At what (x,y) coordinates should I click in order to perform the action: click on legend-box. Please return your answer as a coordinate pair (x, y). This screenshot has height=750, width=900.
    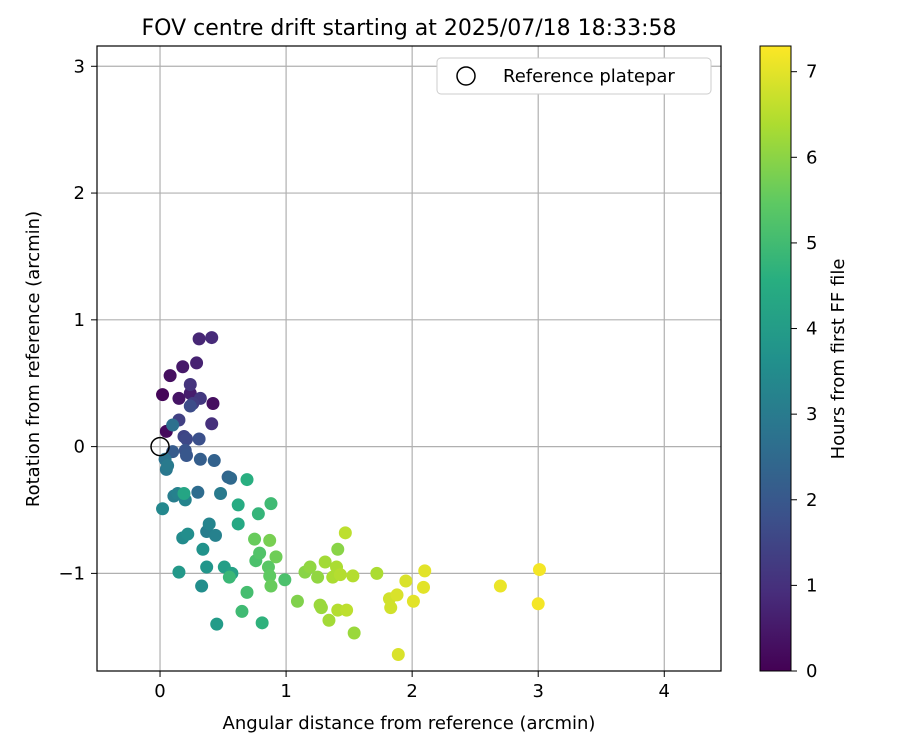
    Looking at the image, I should click on (574, 76).